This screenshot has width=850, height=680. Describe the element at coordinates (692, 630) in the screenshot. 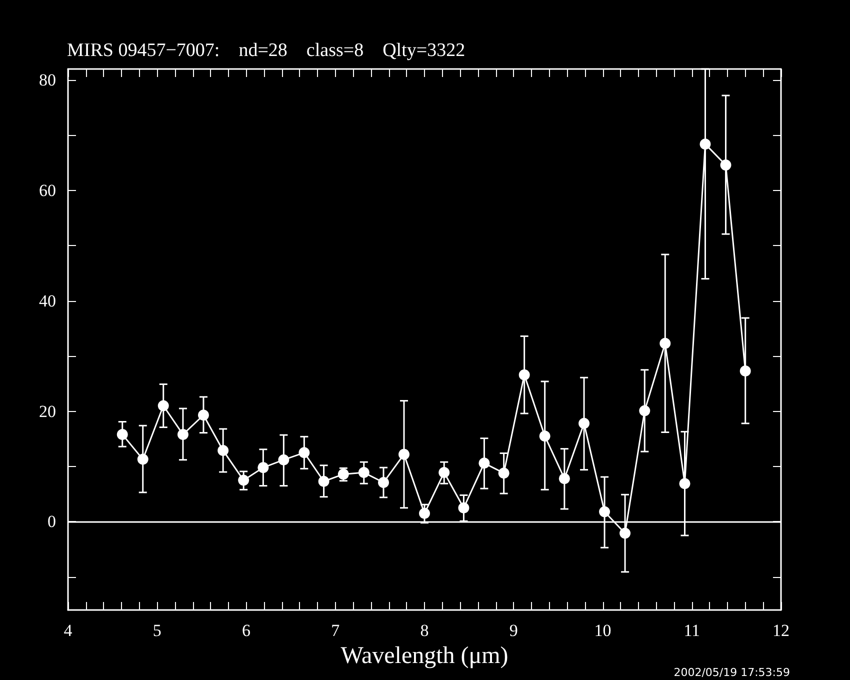

I see `x-tick-label: 11` at that location.